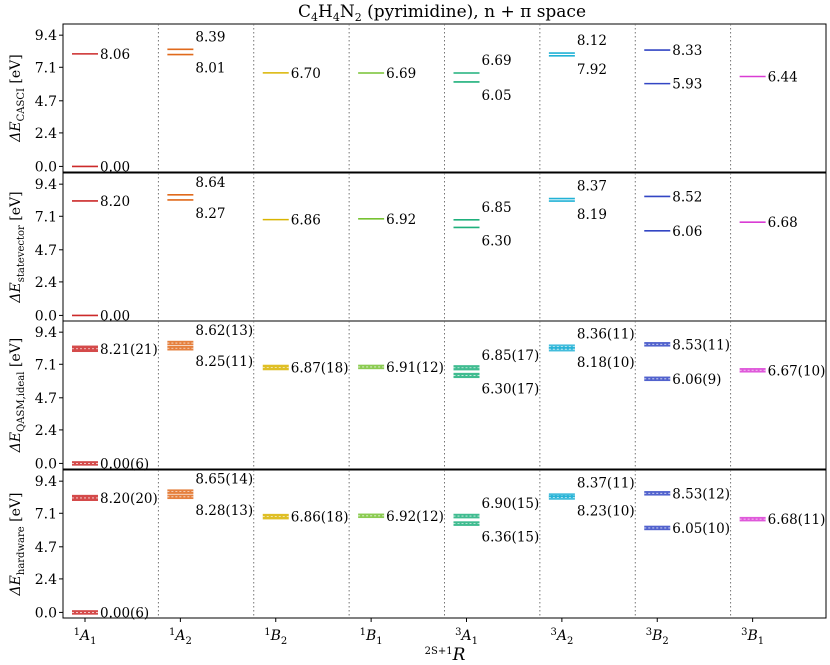 The width and height of the screenshot is (830, 665). I want to click on level-label: 8.23(10), so click(606, 512).